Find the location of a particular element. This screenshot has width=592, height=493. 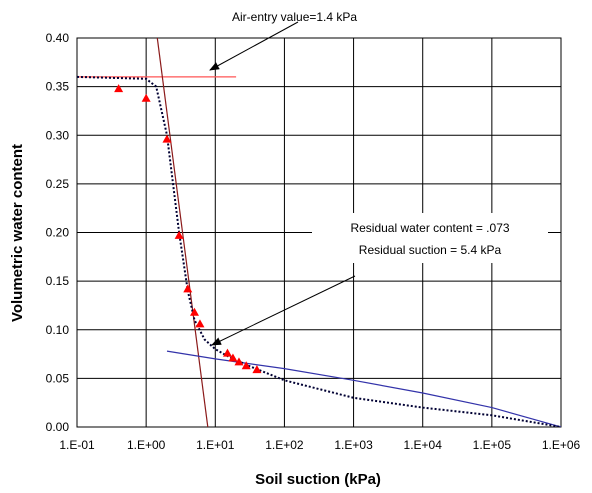

y-tick-label: 0.40 is located at coordinates (58, 38).